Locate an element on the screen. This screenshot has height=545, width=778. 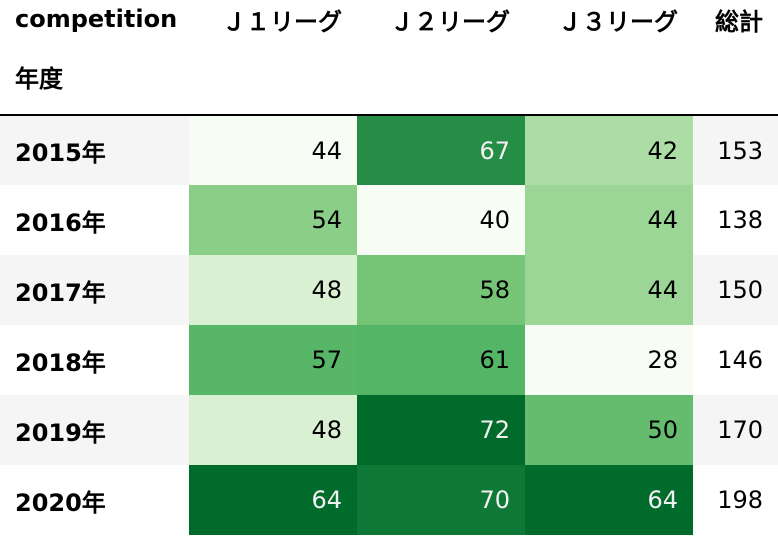
column-header-j2: Ｊ２リーグ is located at coordinates (450, 21).